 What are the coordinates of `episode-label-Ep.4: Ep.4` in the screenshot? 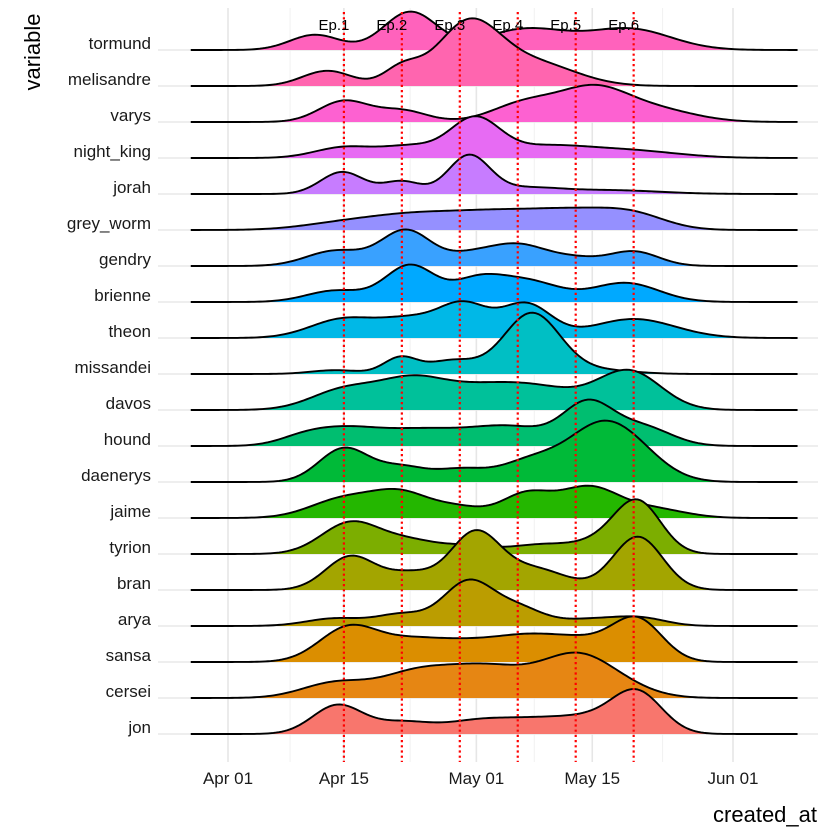 It's located at (507, 25).